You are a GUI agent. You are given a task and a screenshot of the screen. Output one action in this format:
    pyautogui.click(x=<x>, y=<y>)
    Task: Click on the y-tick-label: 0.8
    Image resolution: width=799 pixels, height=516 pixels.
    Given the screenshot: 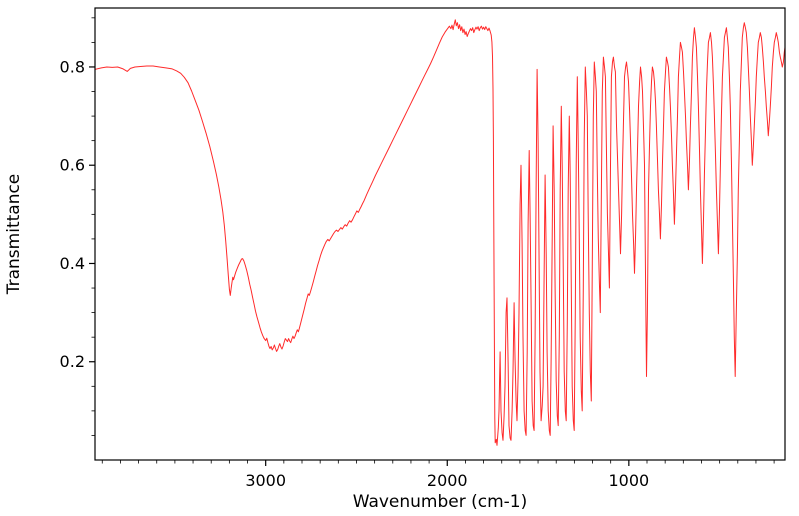 What is the action you would take?
    pyautogui.click(x=72, y=66)
    